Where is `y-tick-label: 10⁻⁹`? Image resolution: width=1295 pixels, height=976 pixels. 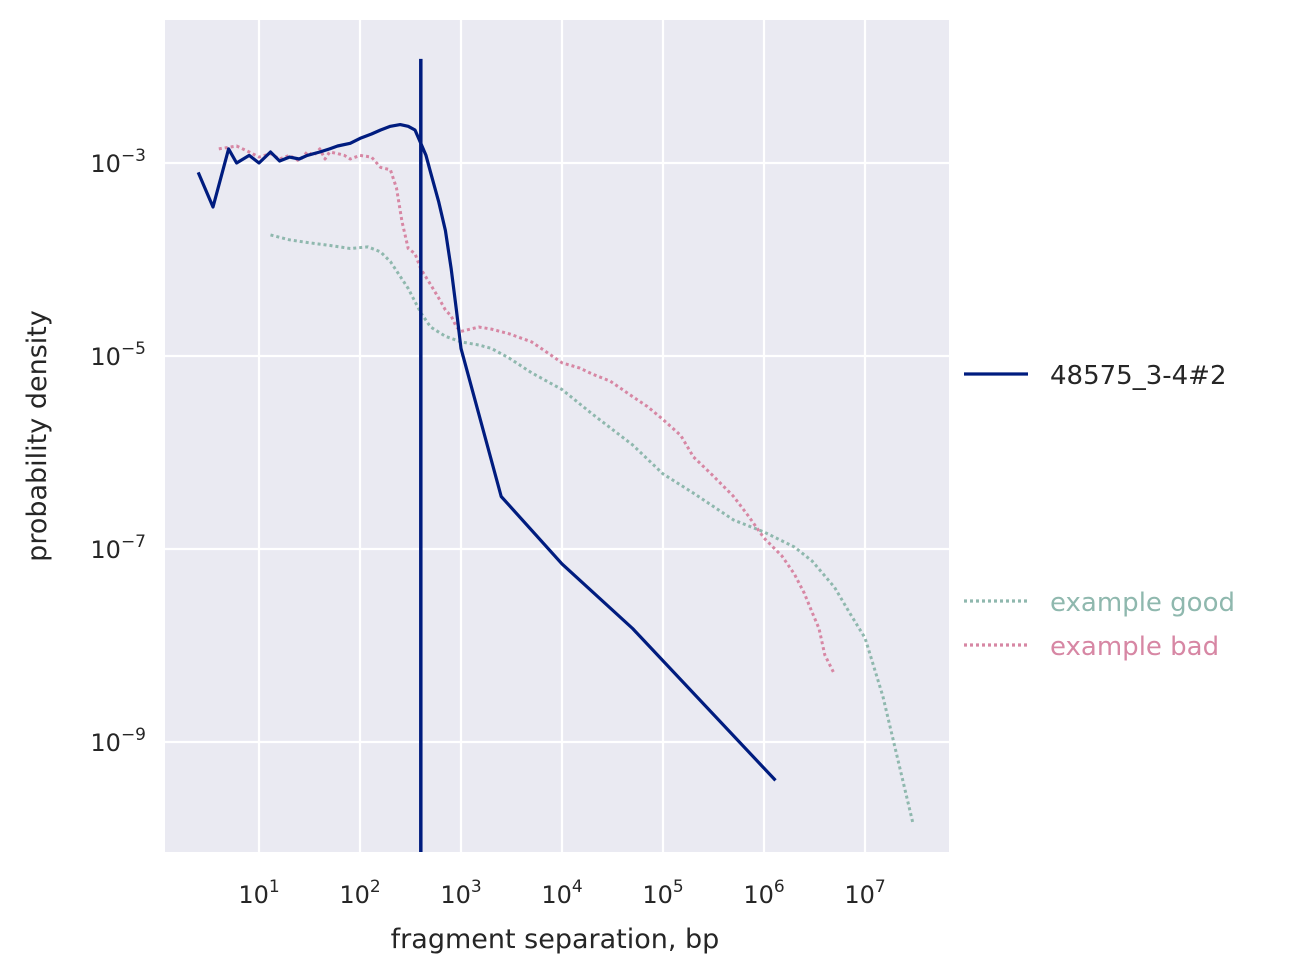
y-tick-label: 10⁻⁹ is located at coordinates (118, 741).